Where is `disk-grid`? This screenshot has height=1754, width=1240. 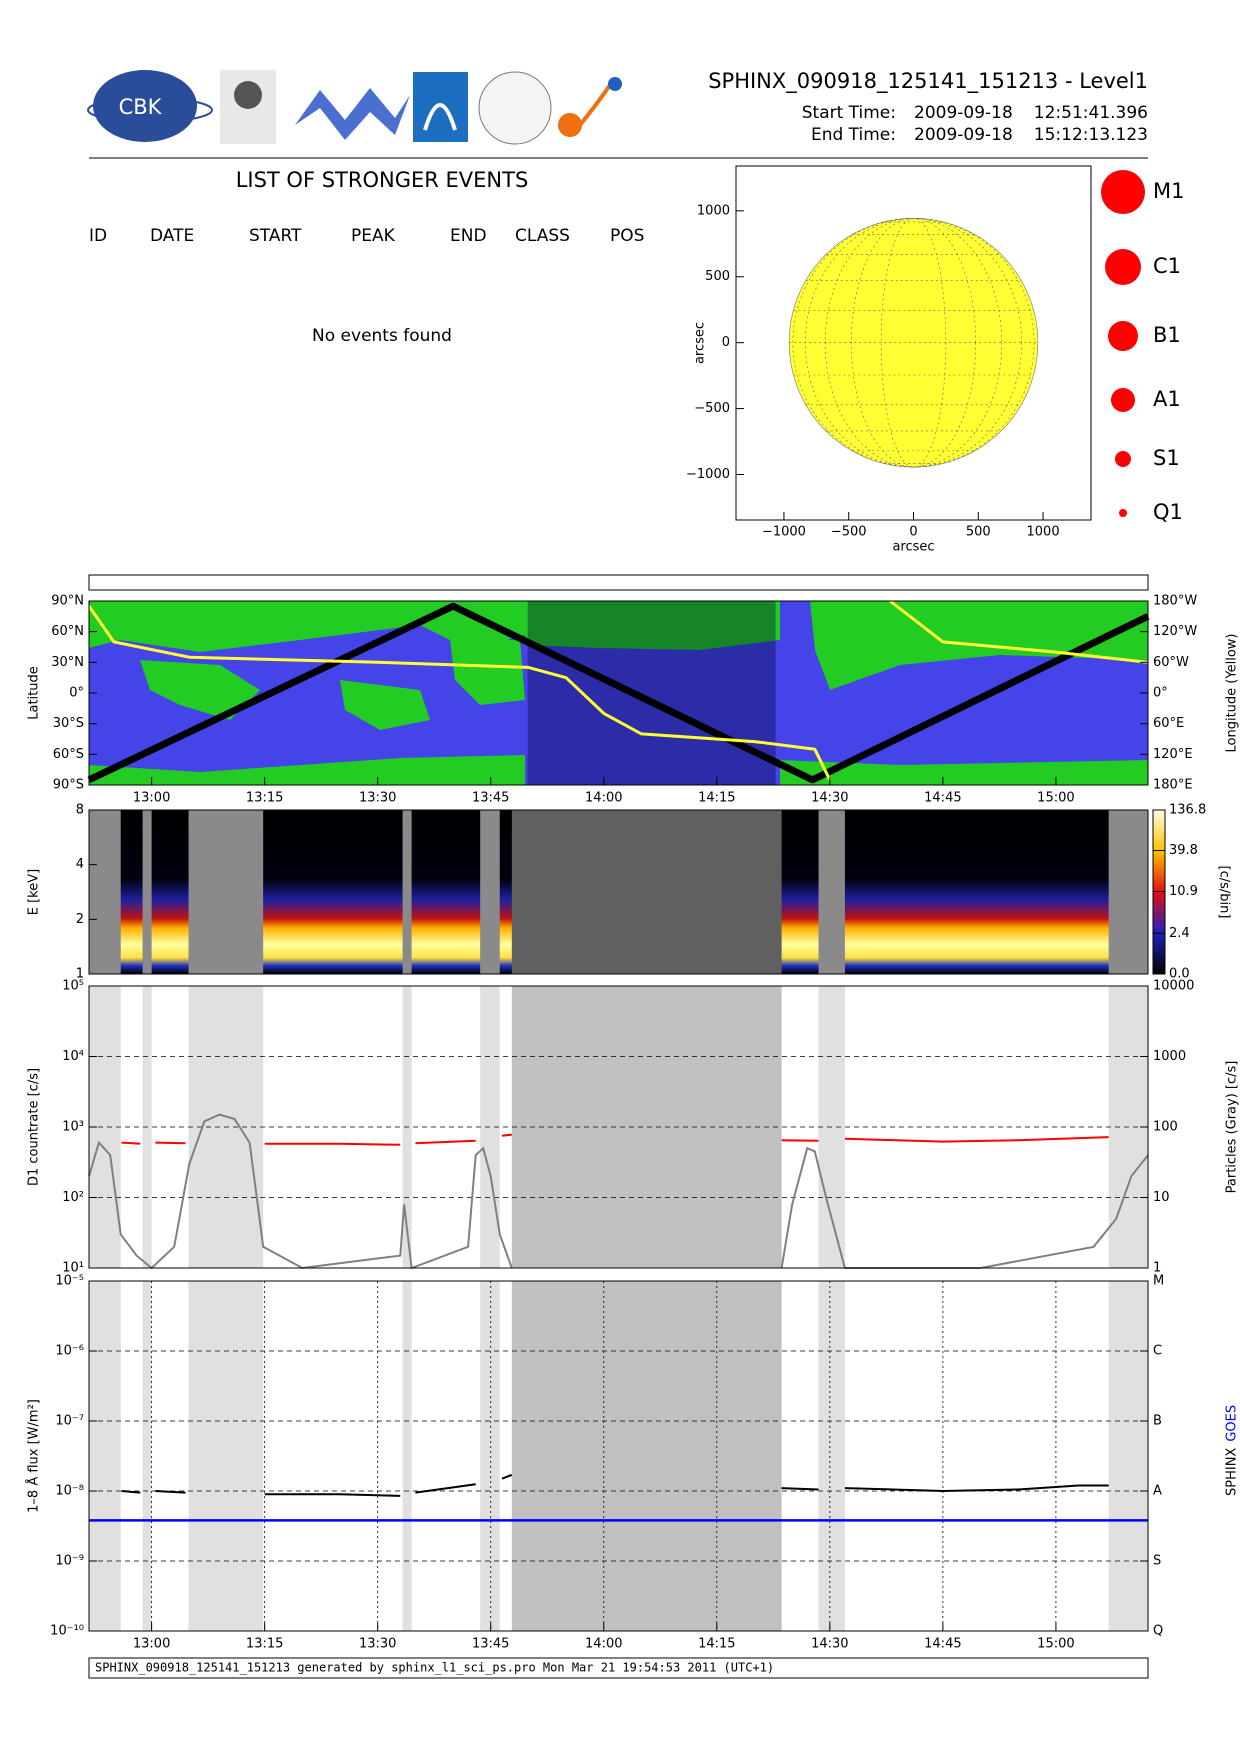
disk-grid is located at coordinates (913, 342).